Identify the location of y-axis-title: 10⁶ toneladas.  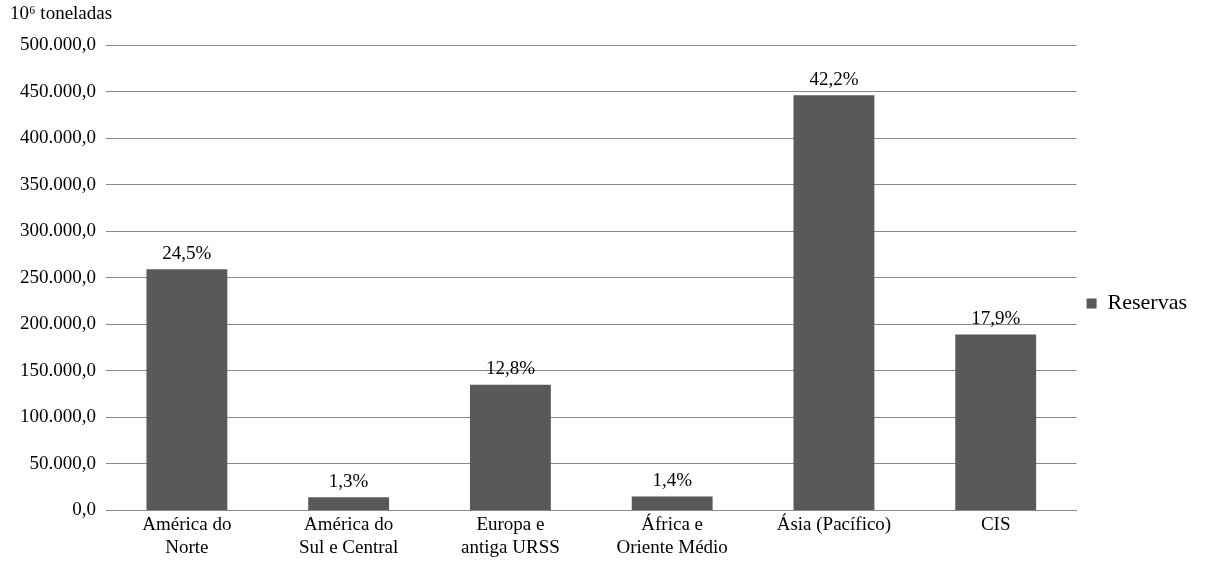
(61, 13).